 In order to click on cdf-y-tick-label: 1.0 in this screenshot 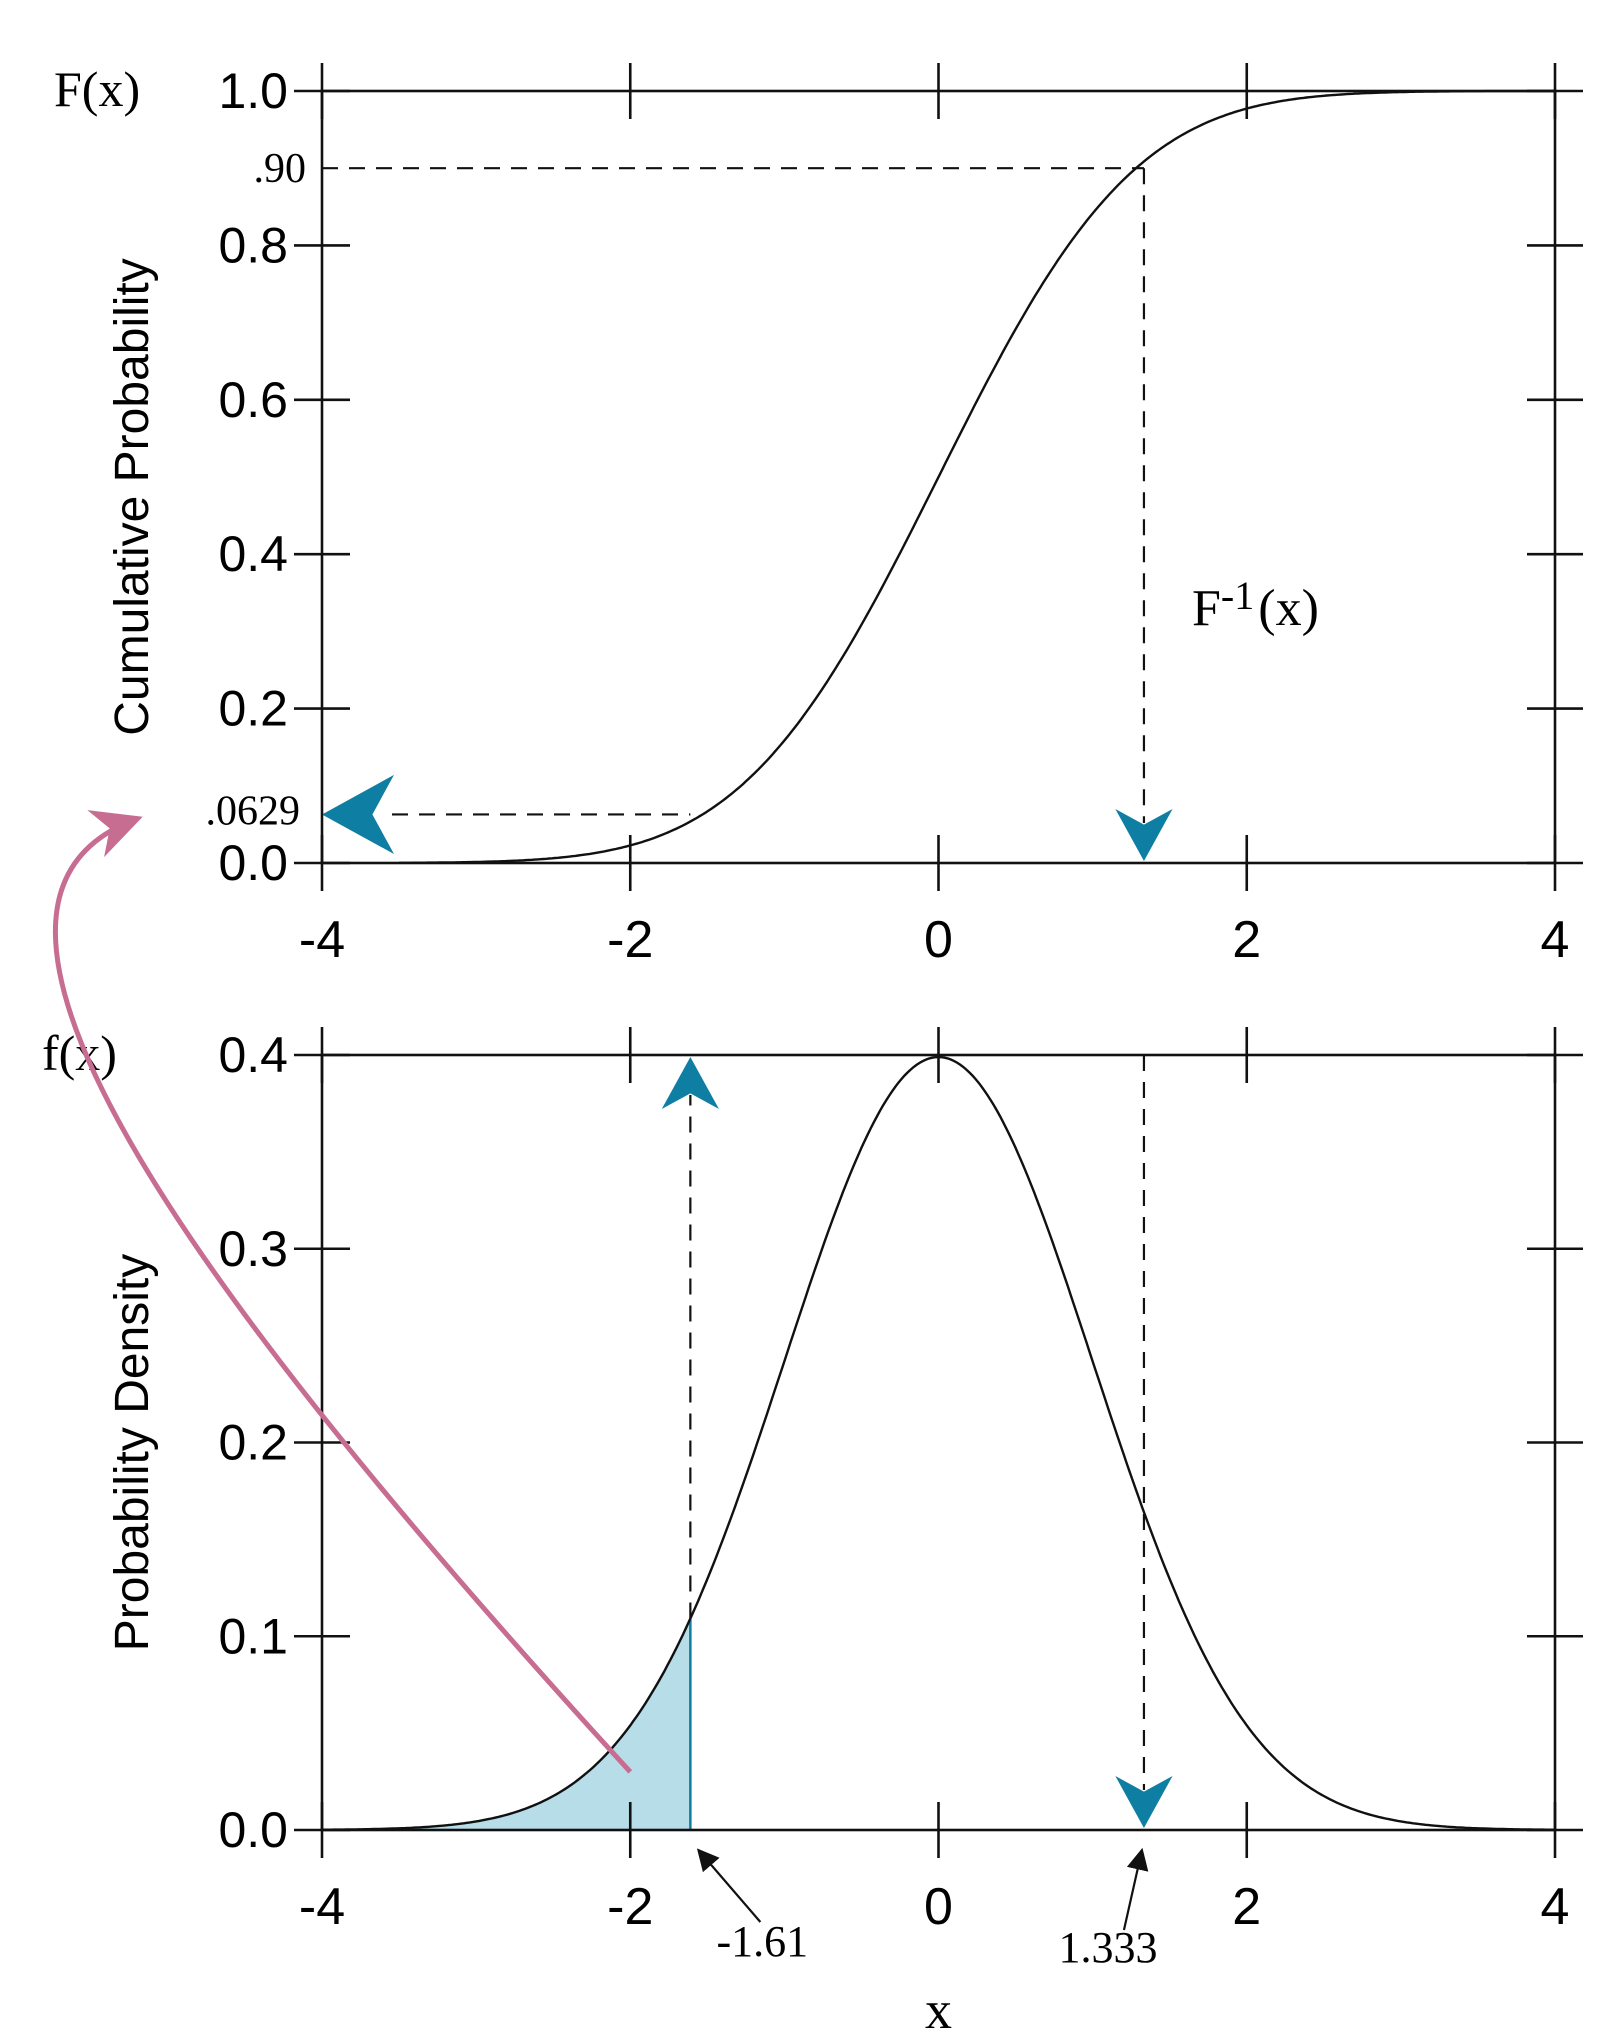, I will do `click(253, 91)`.